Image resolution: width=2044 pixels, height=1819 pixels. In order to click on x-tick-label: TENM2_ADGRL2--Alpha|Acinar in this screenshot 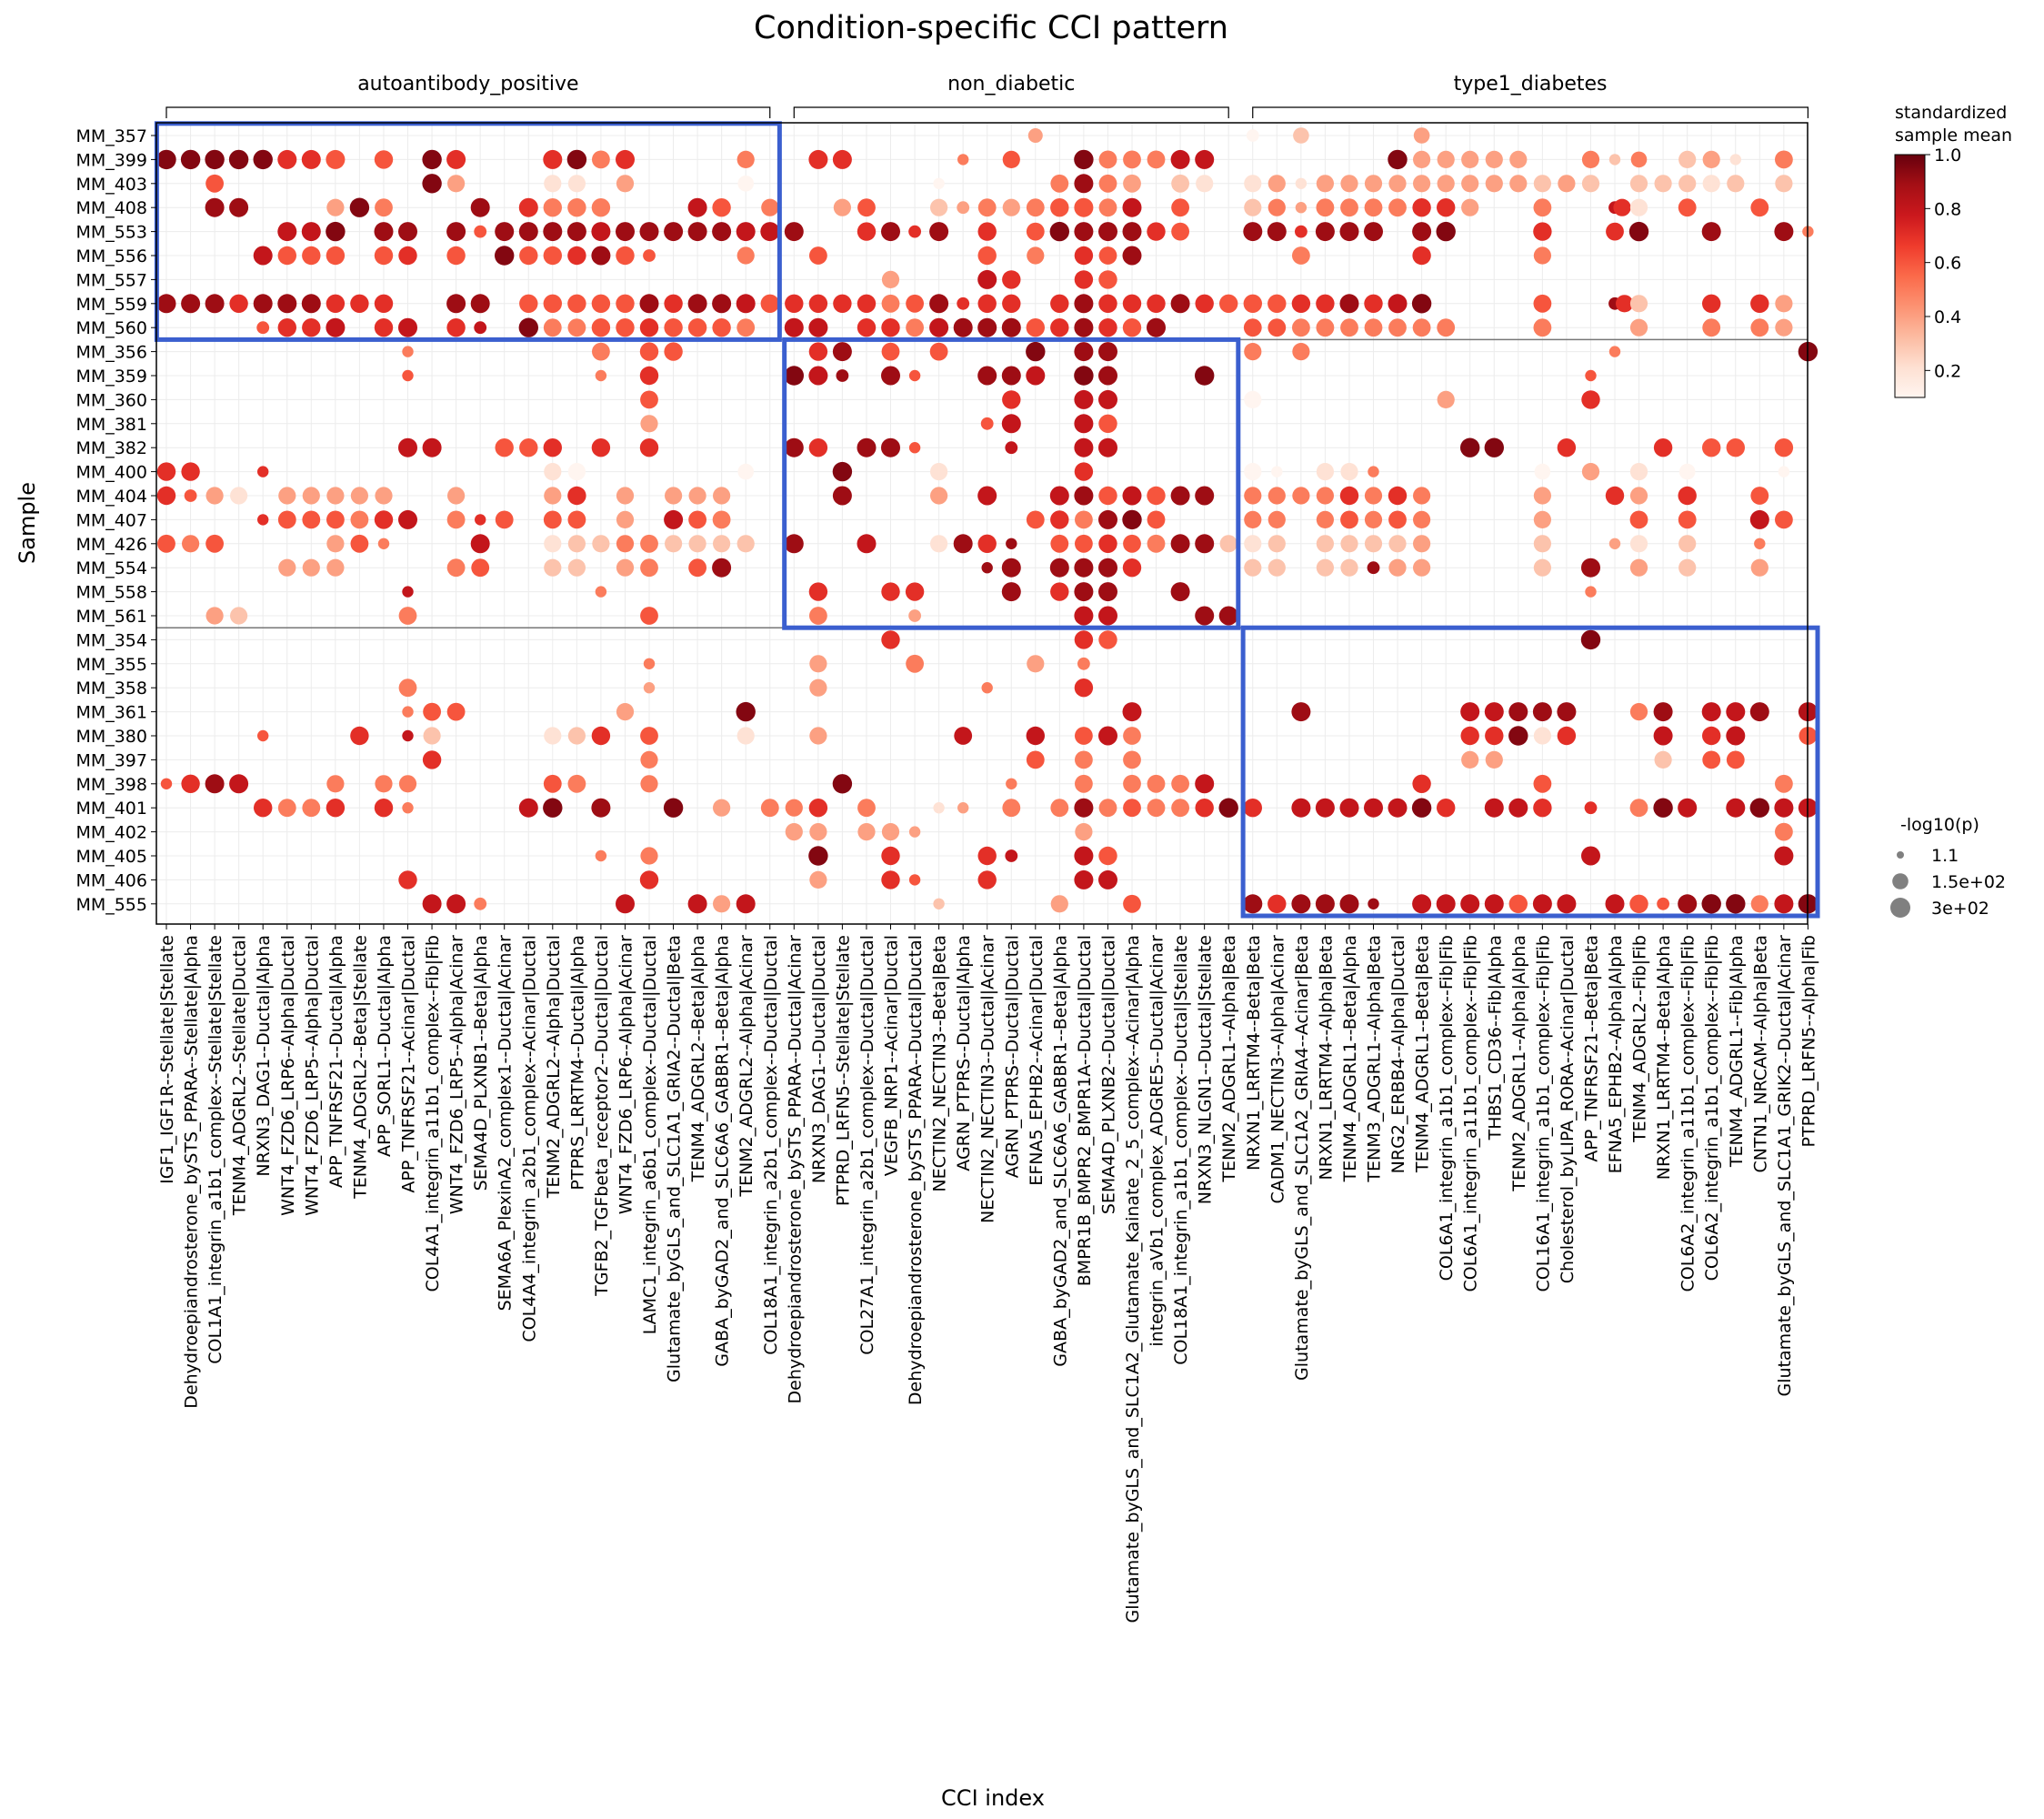, I will do `click(746, 1067)`.